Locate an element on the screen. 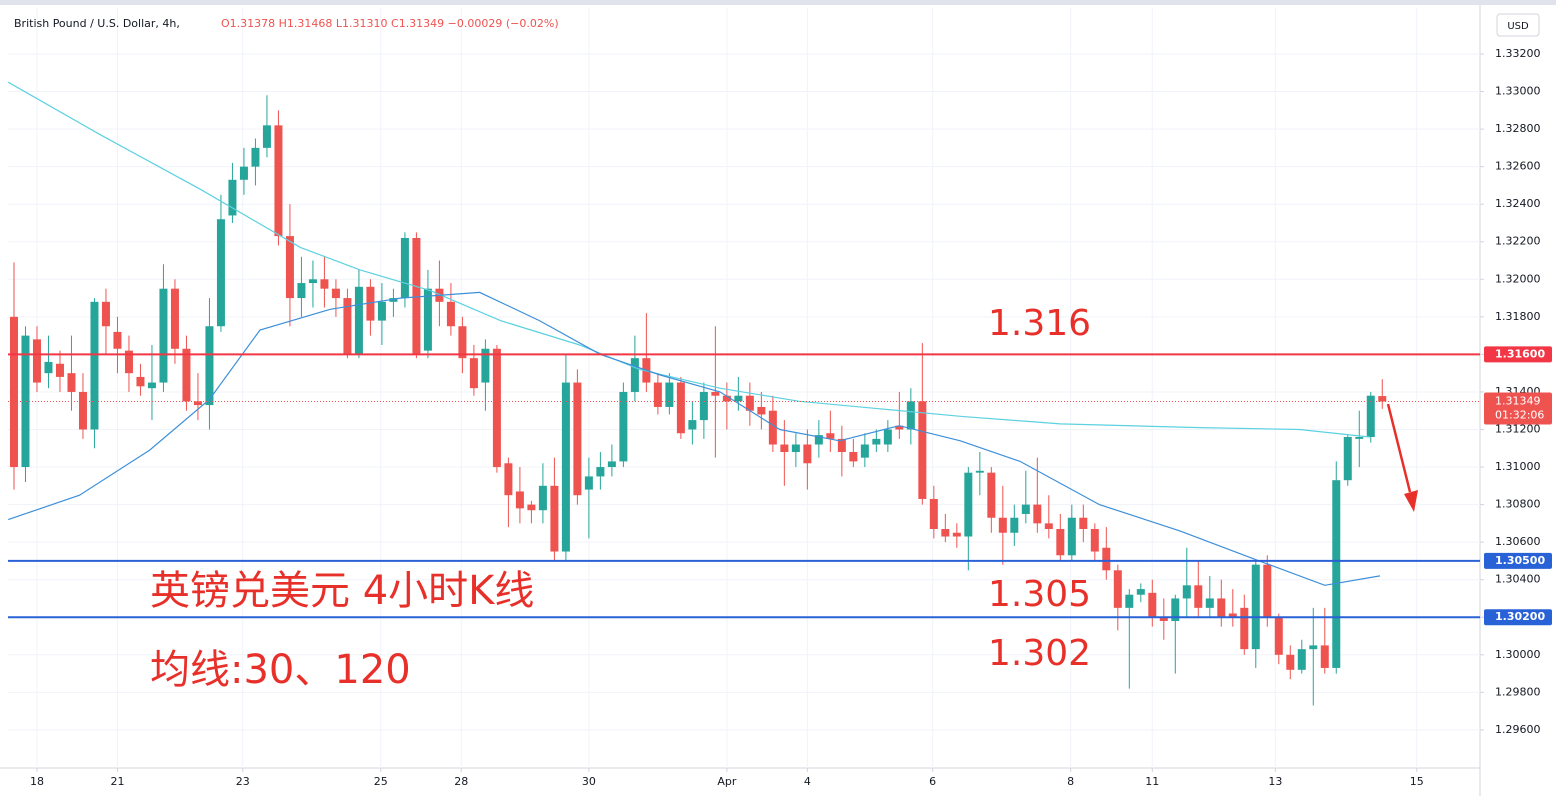 The height and width of the screenshot is (800, 1556). top-frame is located at coordinates (778, 2).